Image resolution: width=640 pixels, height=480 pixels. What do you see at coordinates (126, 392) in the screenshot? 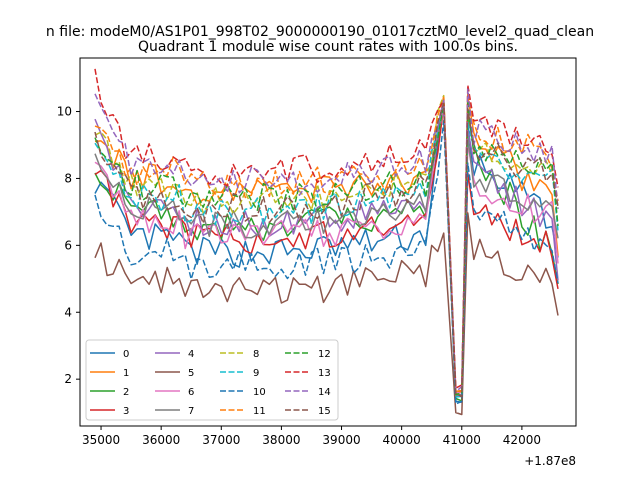
I see `legend-label-2: 2` at bounding box center [126, 392].